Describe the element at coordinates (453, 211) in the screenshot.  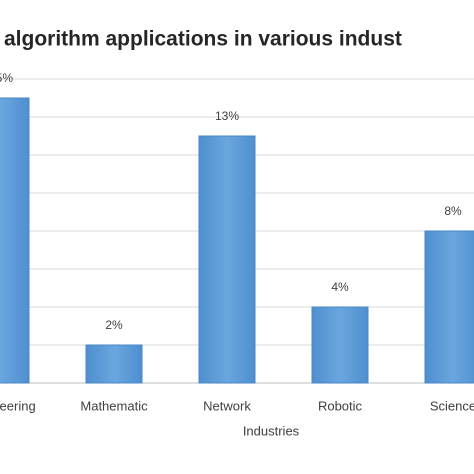
I see `value-label: 8%` at that location.